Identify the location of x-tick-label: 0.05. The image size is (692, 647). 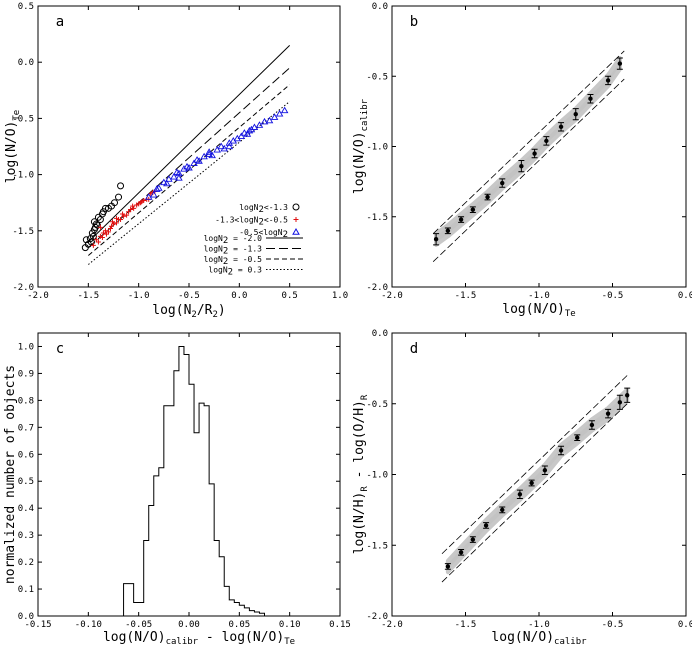
(239, 625).